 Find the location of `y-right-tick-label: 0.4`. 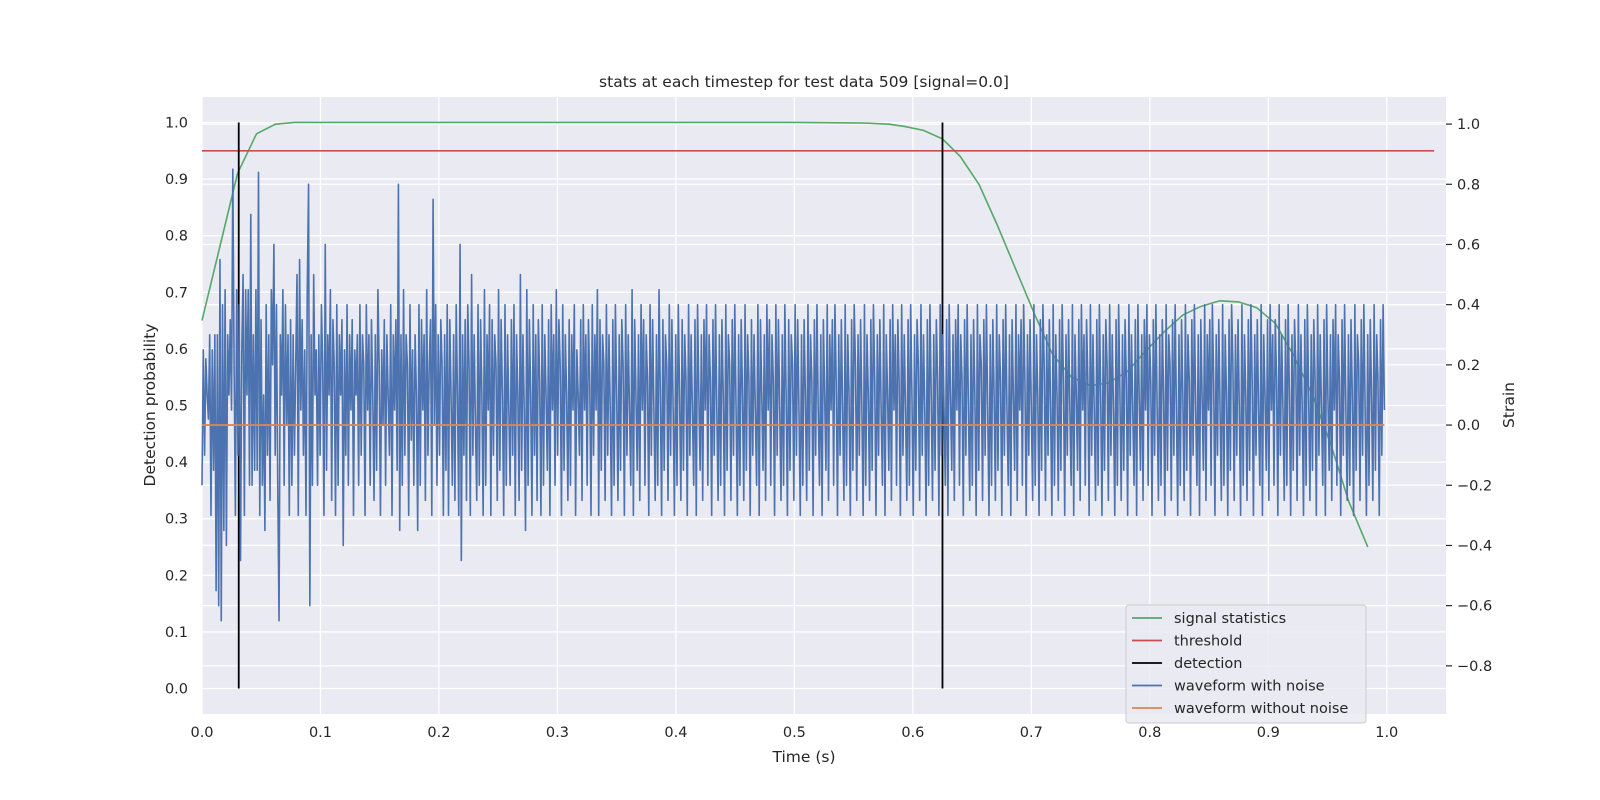

y-right-tick-label: 0.4 is located at coordinates (1468, 306).